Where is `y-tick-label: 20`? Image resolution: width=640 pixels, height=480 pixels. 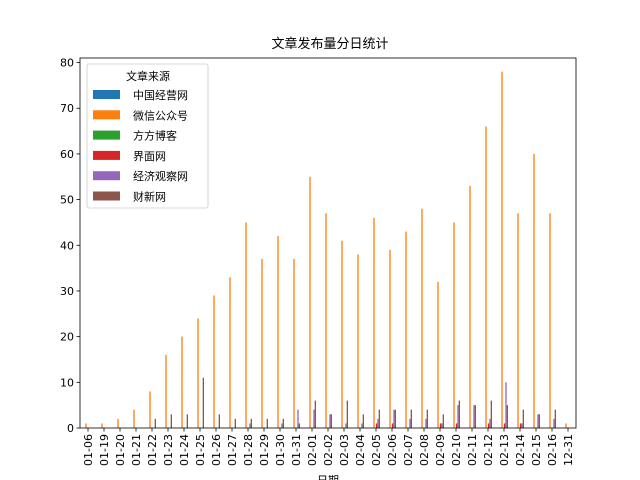
y-tick-label: 20 is located at coordinates (67, 337).